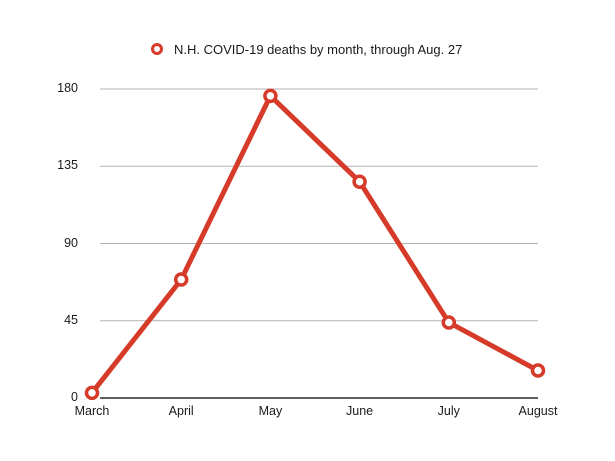  I want to click on x-tick-label: July, so click(448, 411).